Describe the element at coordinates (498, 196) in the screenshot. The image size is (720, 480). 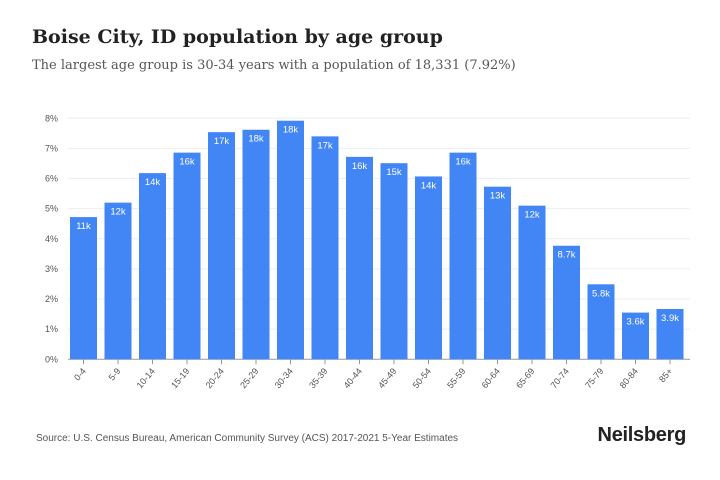
I see `data-label: 13k` at that location.